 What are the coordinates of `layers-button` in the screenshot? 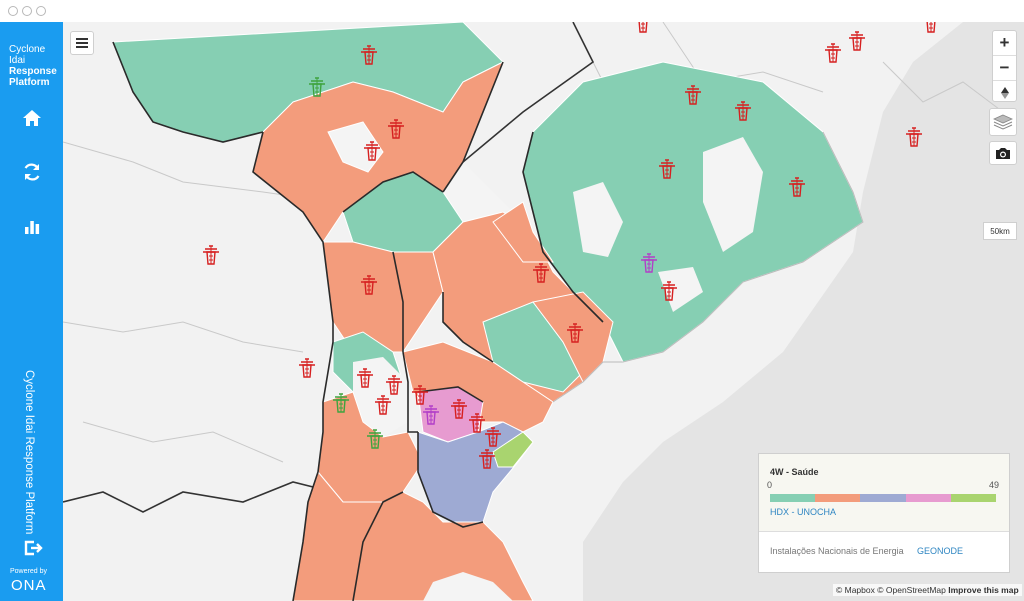 It's located at (1003, 122).